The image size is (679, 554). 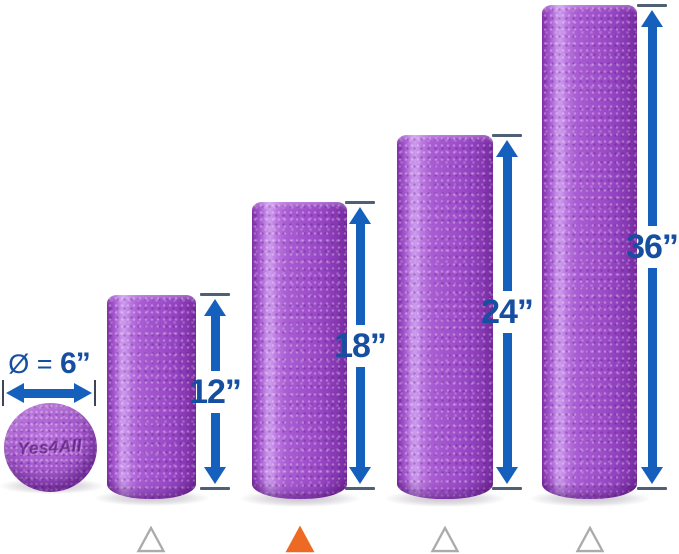 What do you see at coordinates (151, 539) in the screenshot?
I see `size-triangle-12in` at bounding box center [151, 539].